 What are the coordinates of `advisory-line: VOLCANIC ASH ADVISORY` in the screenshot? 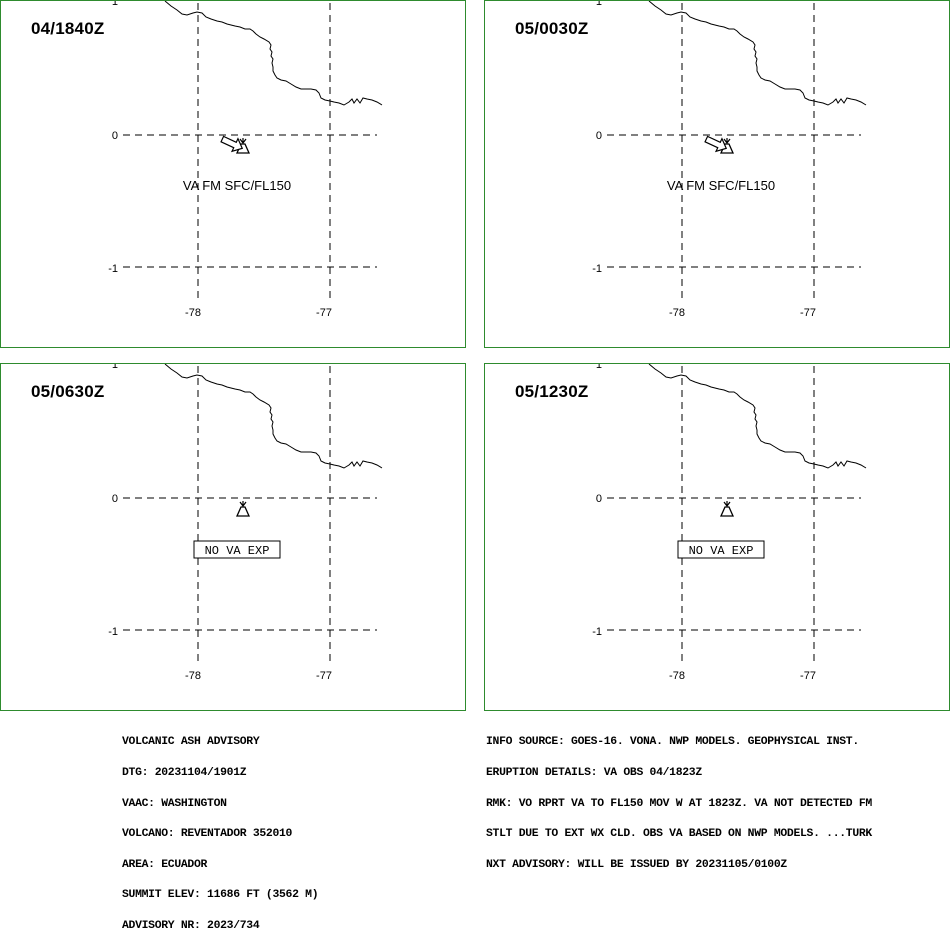 It's located at (191, 742).